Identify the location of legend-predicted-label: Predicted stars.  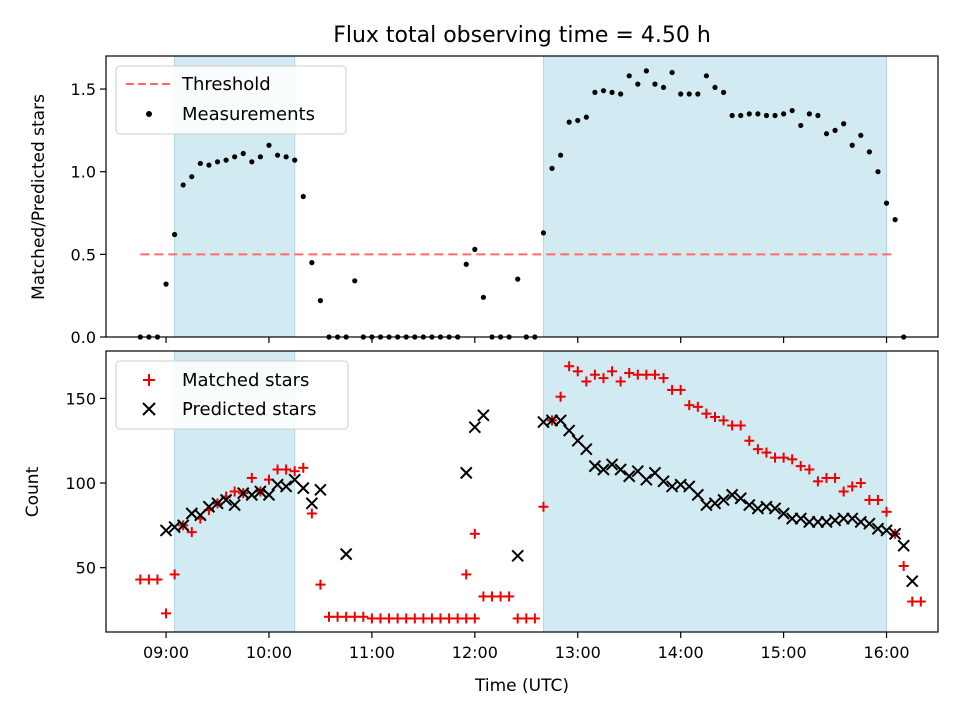
(249, 409).